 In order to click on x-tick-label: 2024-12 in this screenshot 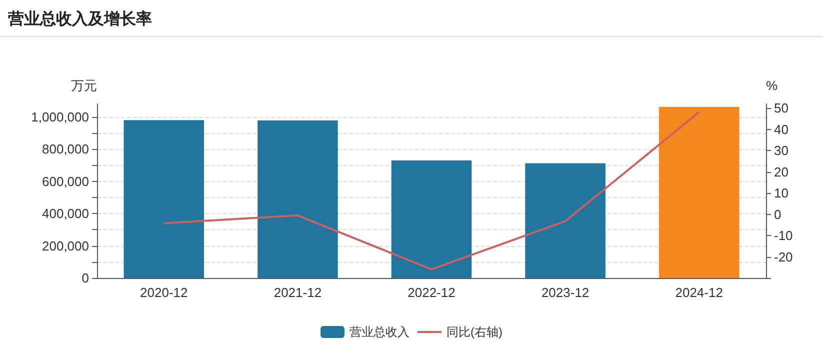, I will do `click(699, 292)`.